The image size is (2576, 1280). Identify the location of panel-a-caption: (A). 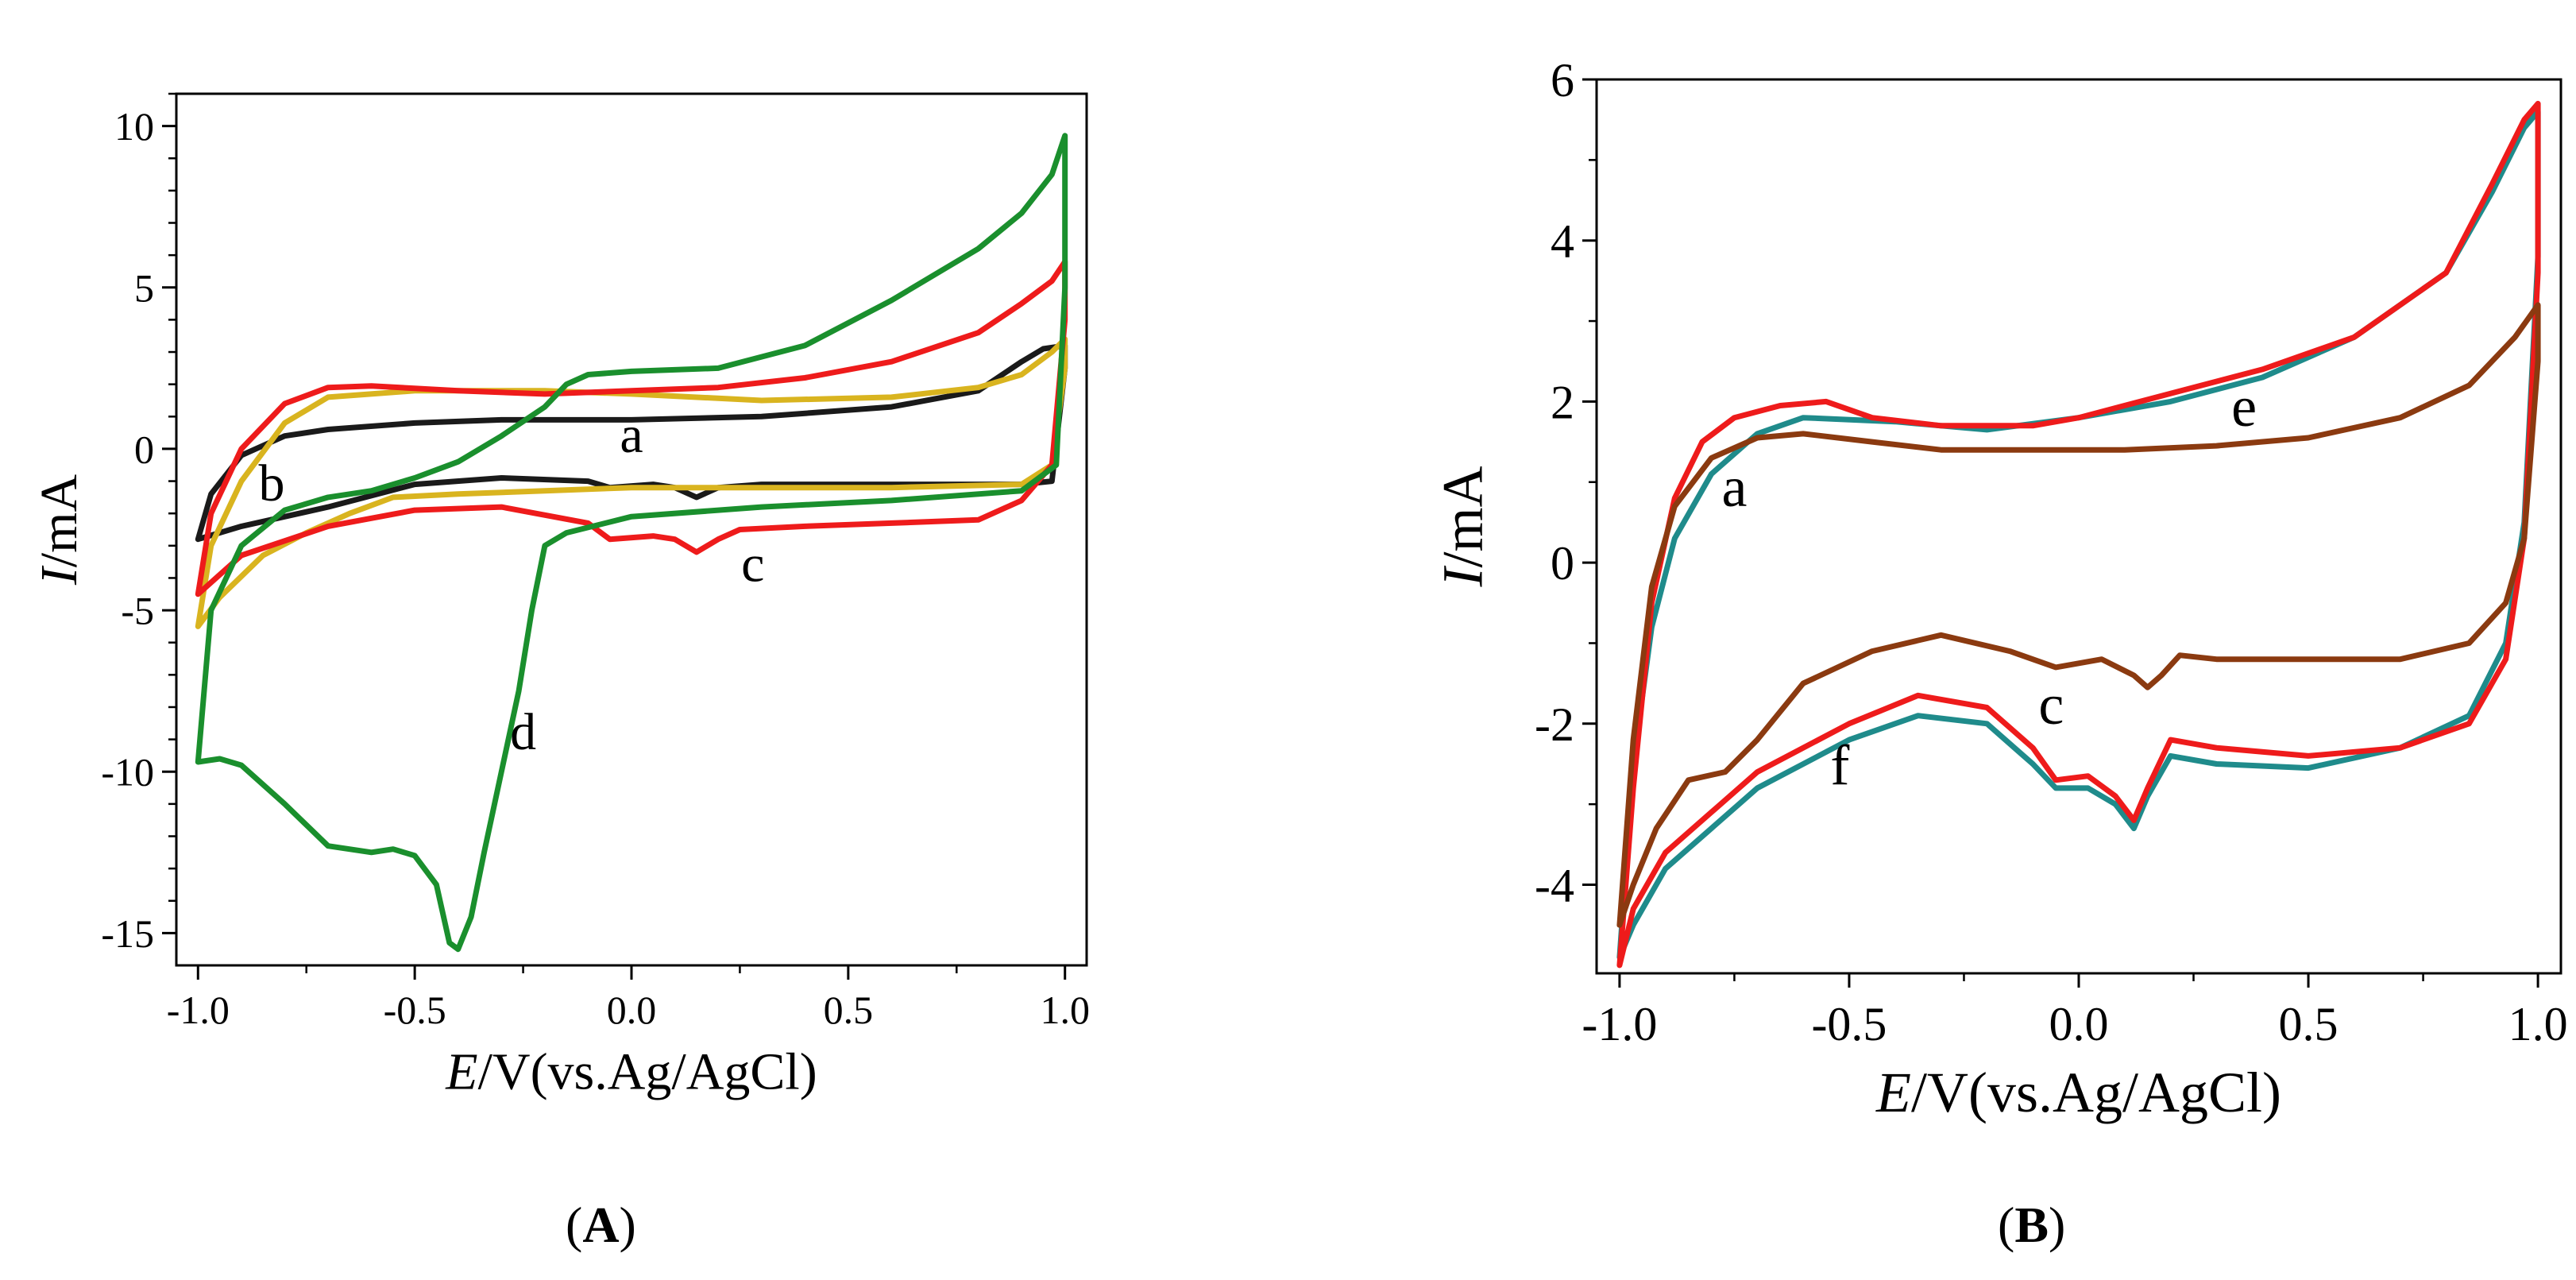
(601, 1225).